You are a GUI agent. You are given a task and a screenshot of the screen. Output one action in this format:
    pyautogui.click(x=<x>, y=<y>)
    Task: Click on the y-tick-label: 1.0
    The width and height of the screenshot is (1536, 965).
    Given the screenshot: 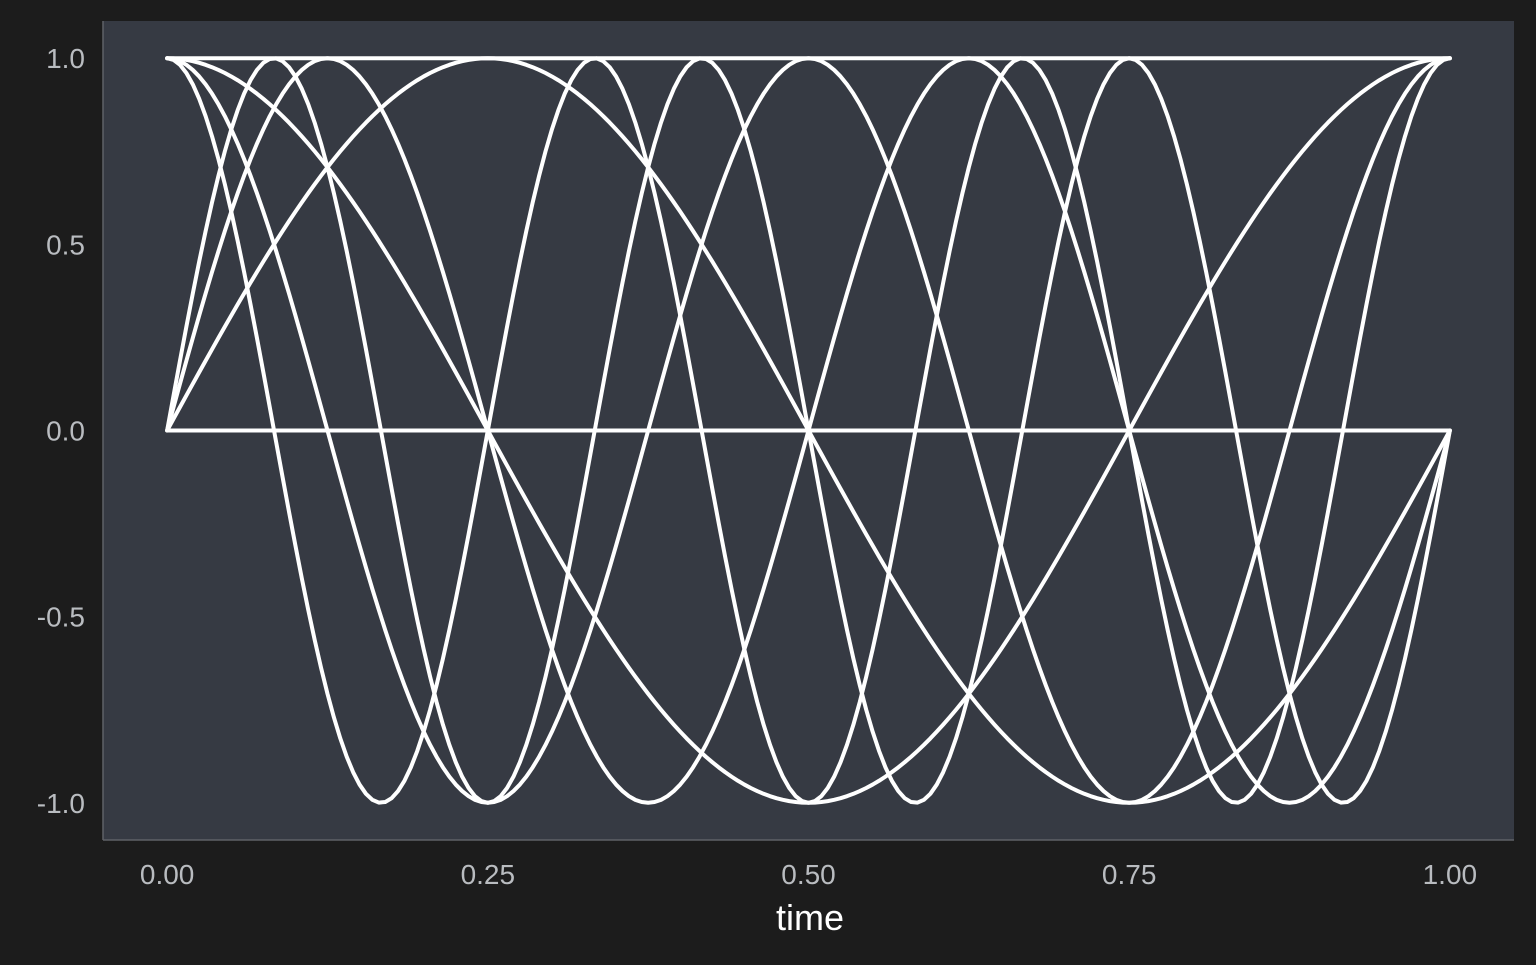 What is the action you would take?
    pyautogui.click(x=65, y=58)
    